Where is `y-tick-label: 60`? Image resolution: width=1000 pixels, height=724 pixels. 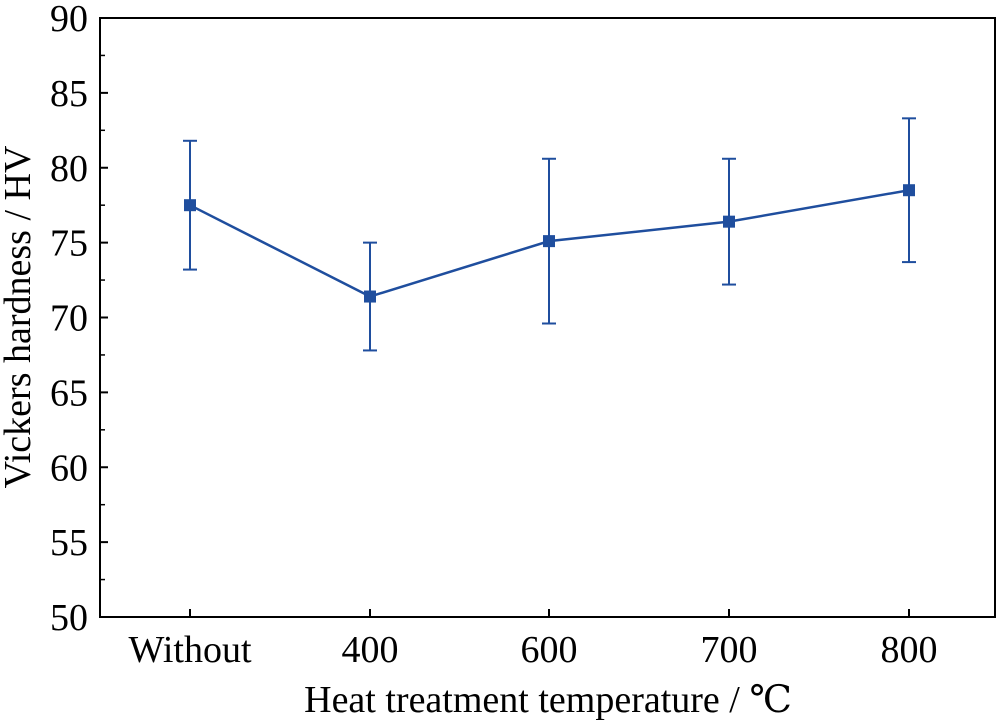 y-tick-label: 60 is located at coordinates (69, 468).